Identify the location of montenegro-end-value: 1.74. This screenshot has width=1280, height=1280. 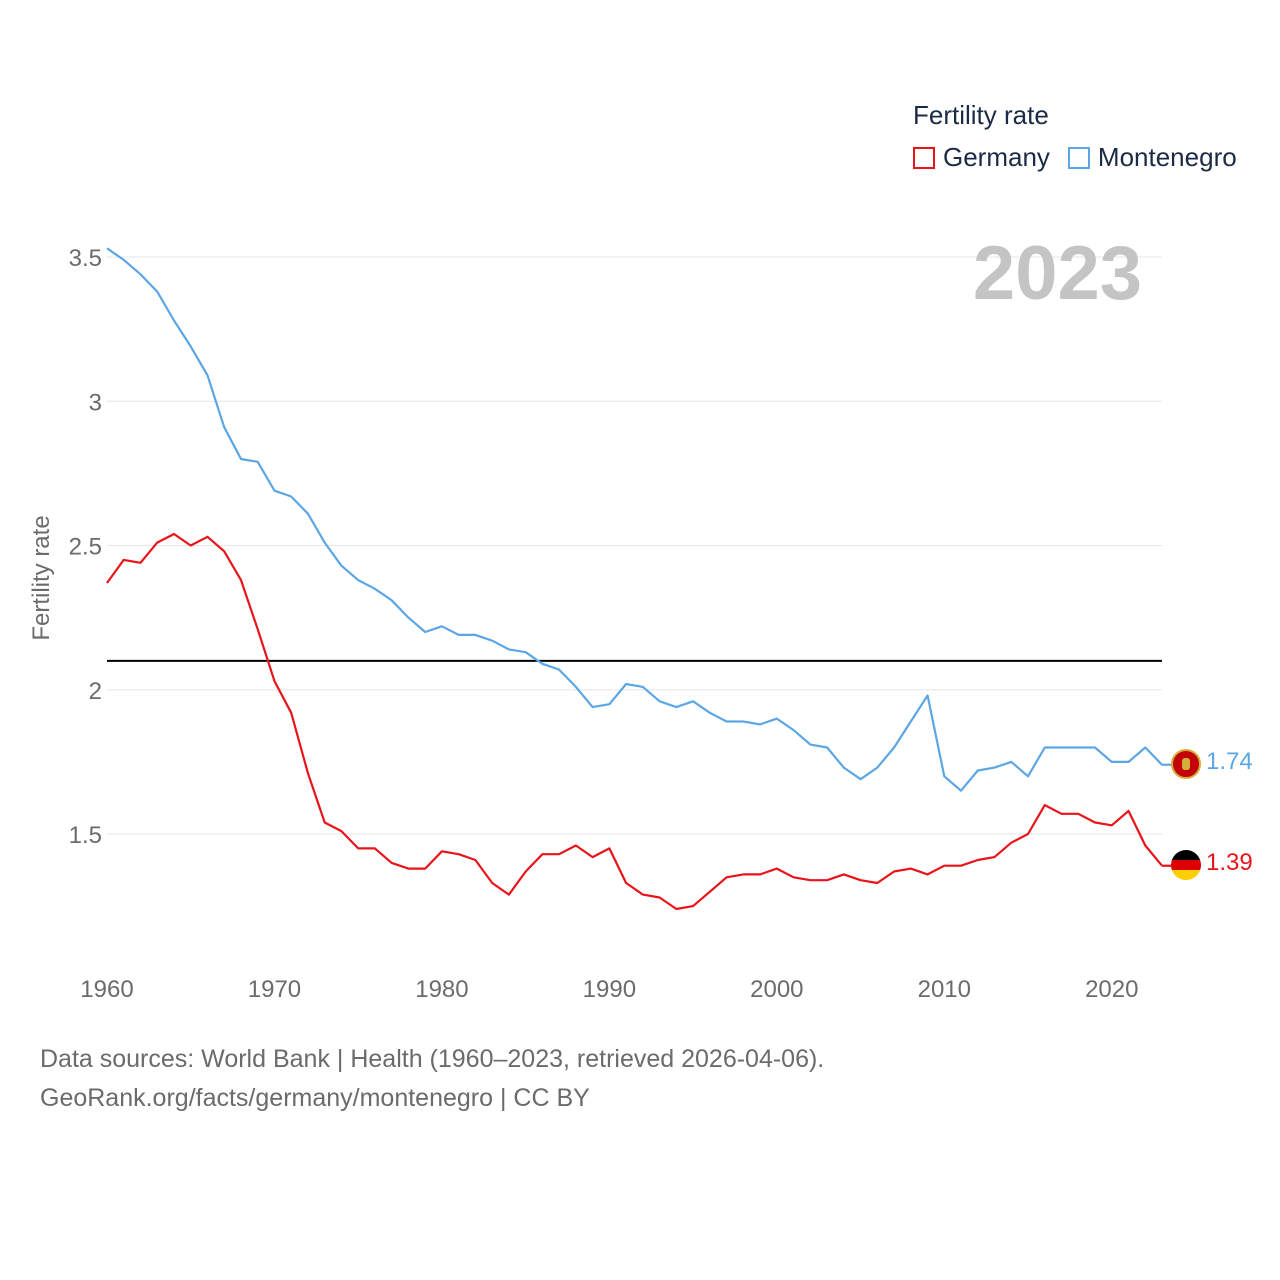
(1229, 761).